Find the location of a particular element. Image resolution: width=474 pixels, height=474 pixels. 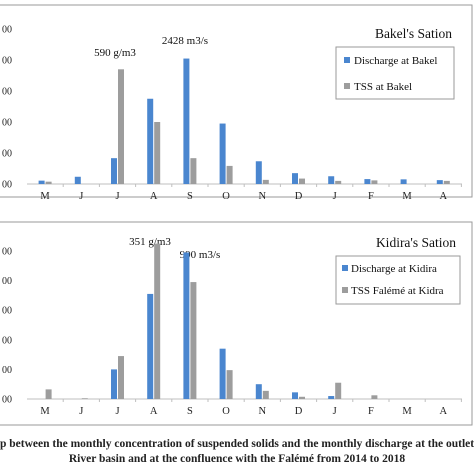

bakel-x-tick-label: S is located at coordinates (190, 196).